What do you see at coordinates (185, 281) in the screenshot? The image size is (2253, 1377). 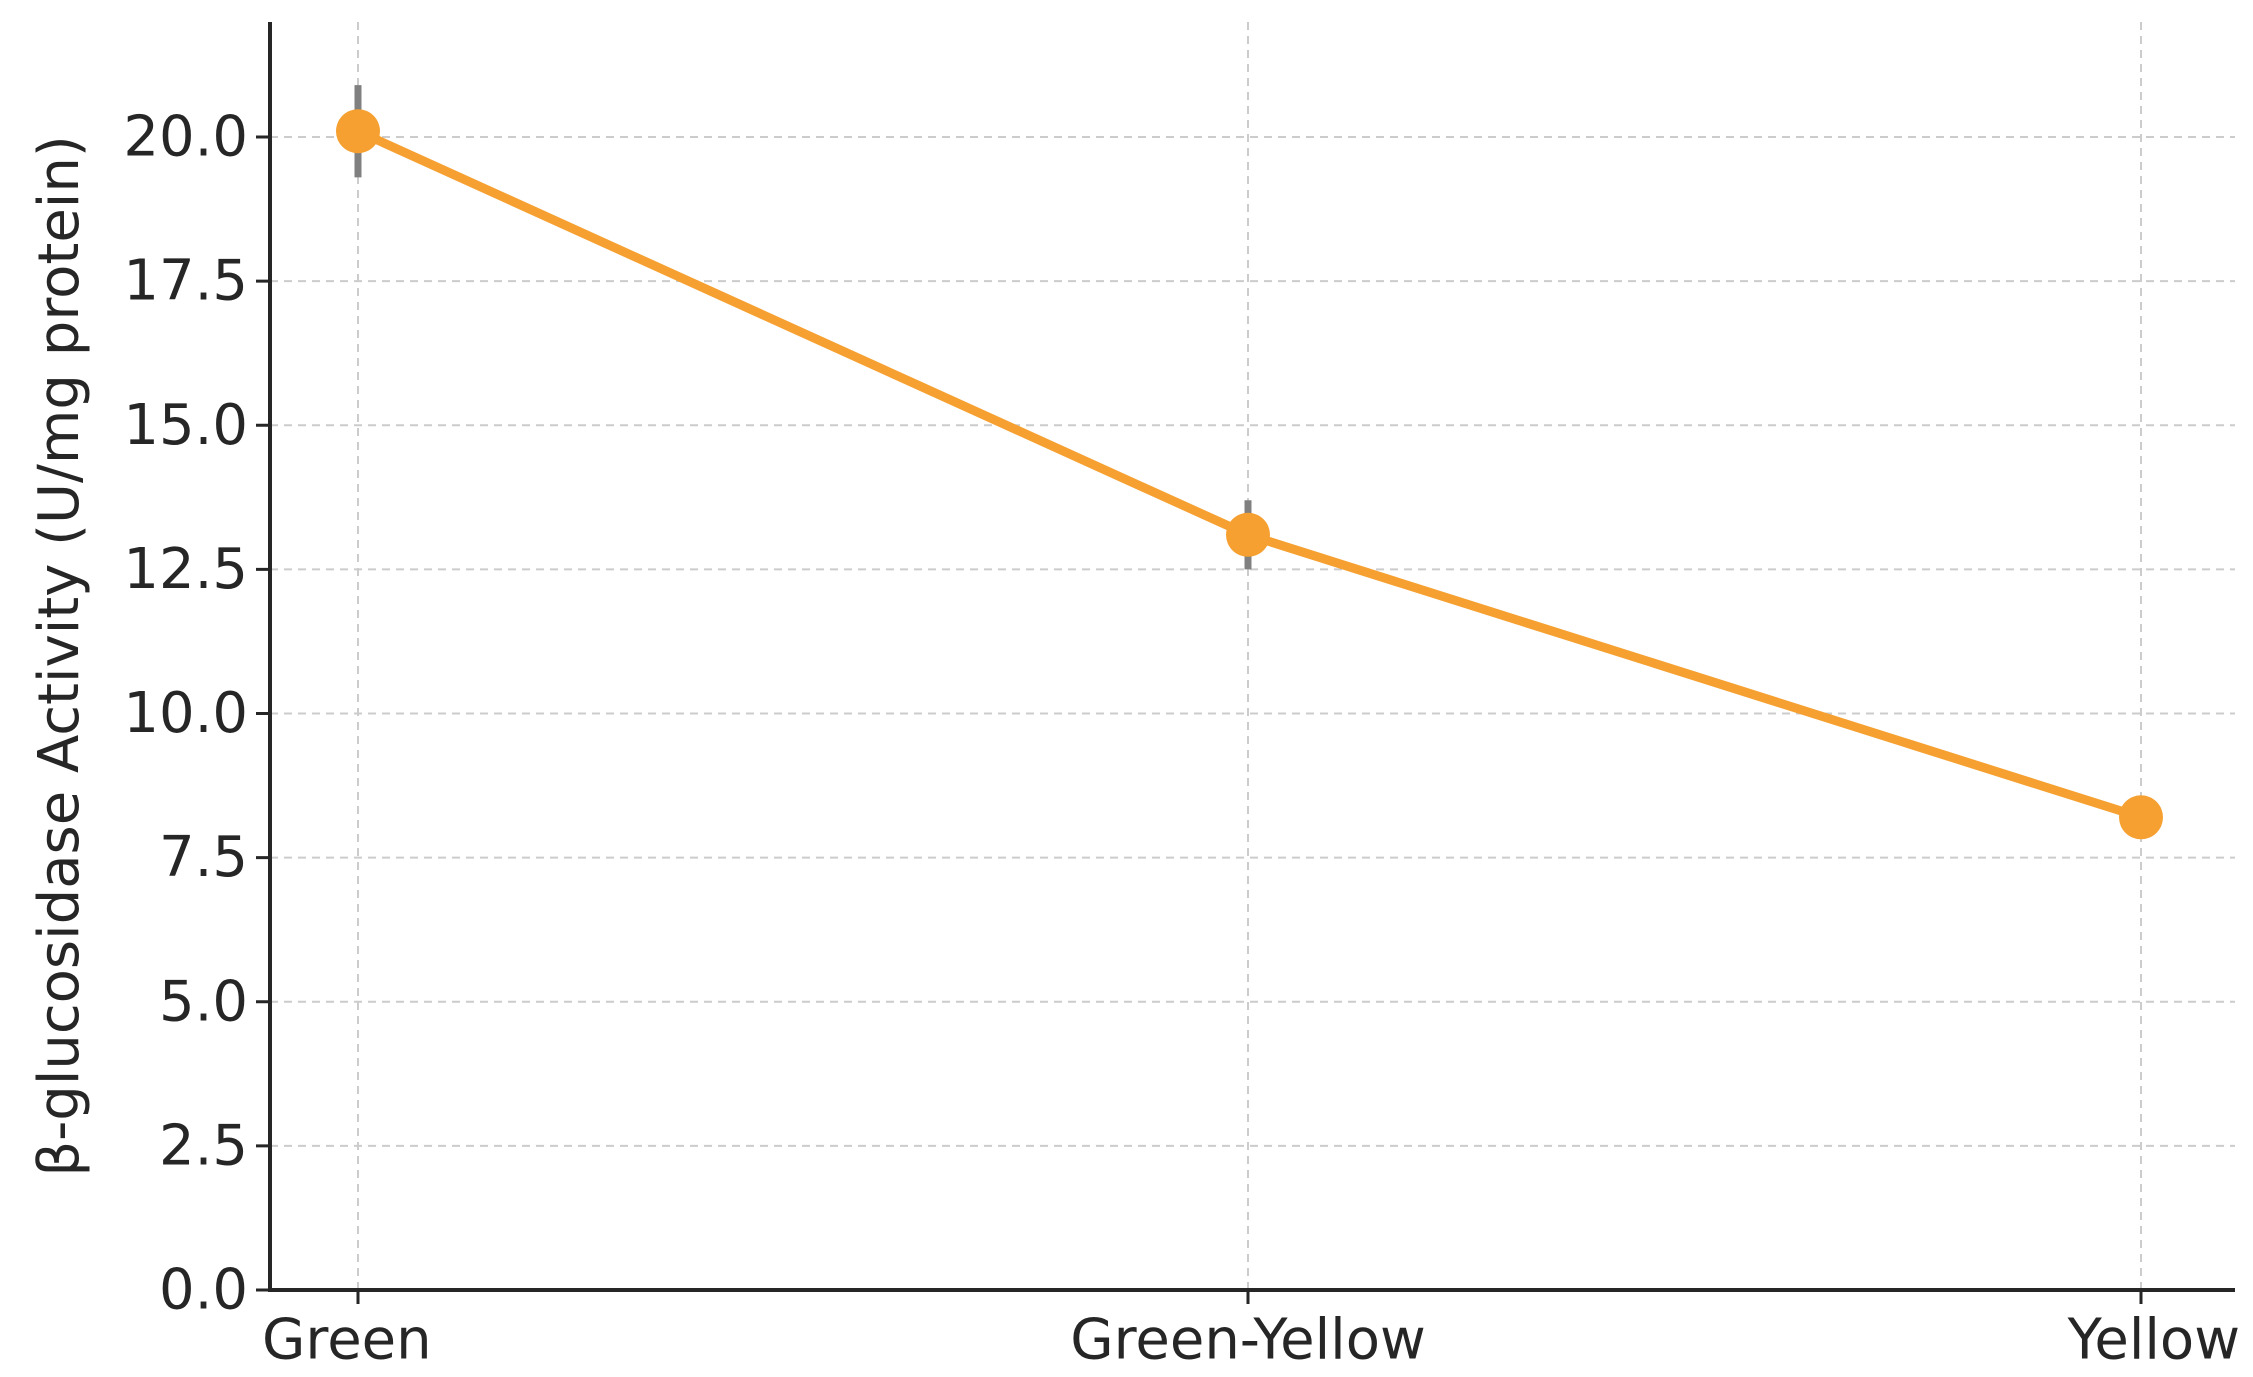 I see `y-tick-label: 17.5` at bounding box center [185, 281].